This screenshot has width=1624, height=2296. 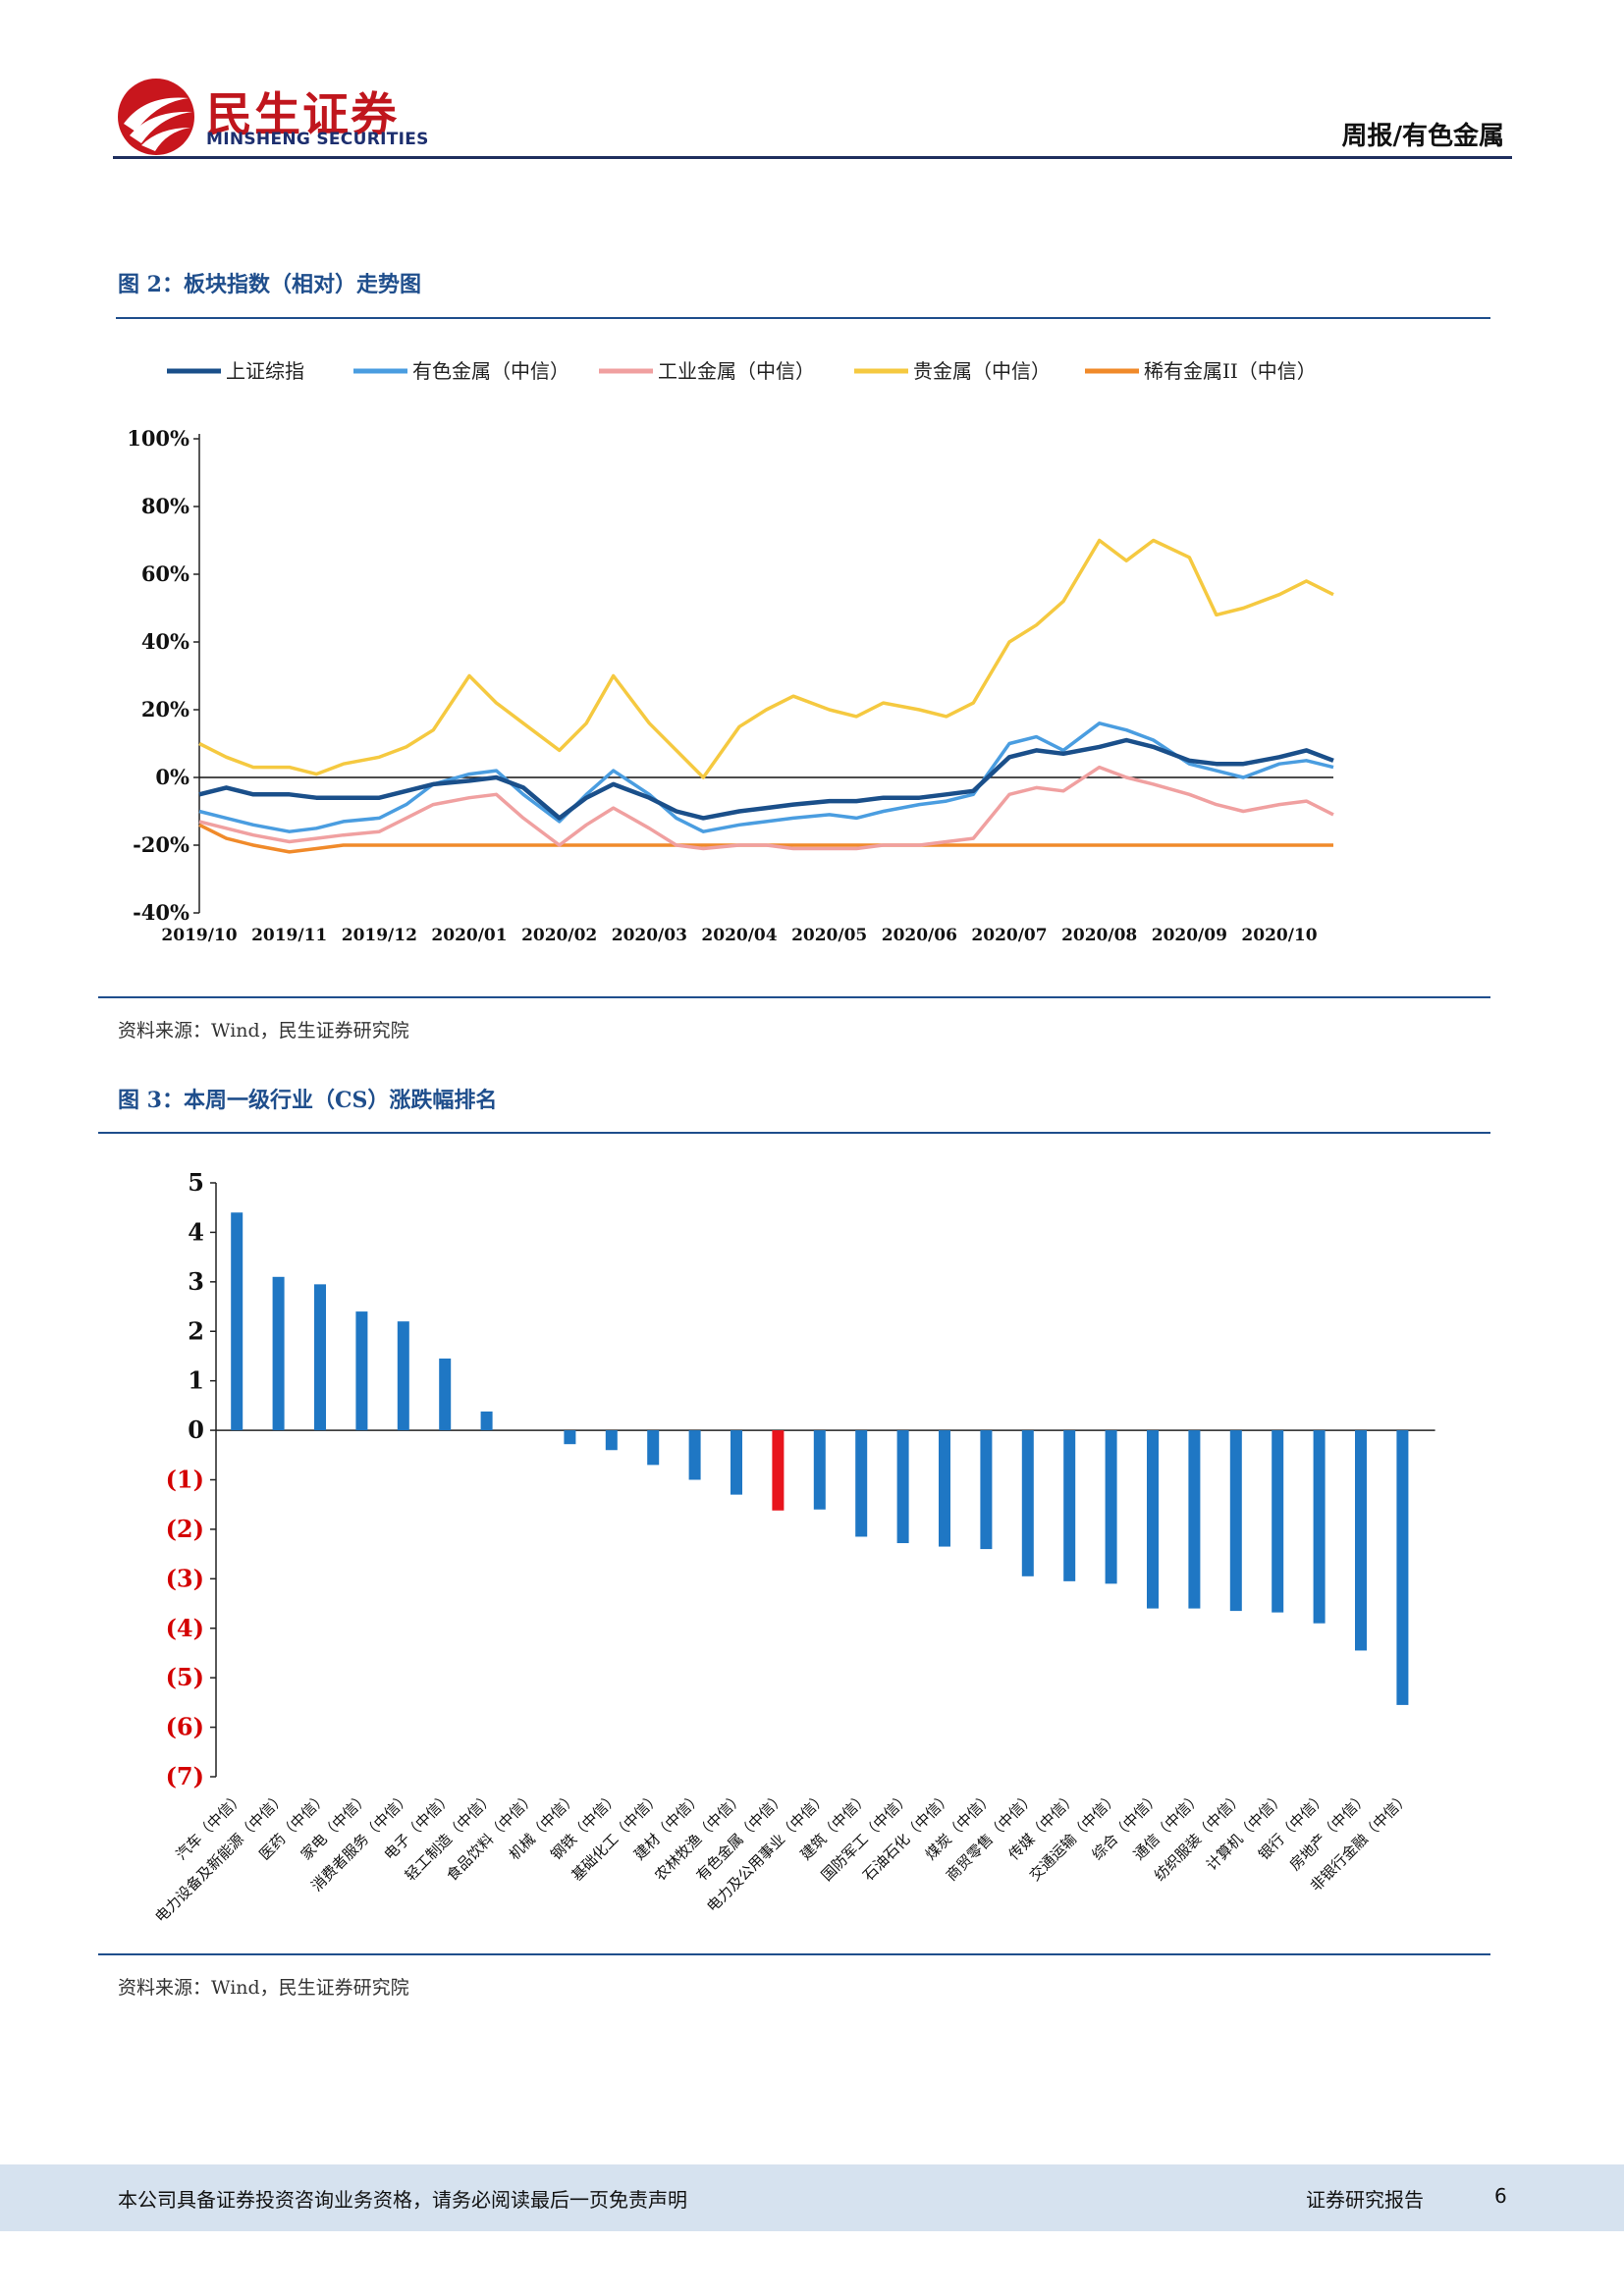 I want to click on x-tick-label-0: 2019/10, so click(x=199, y=935).